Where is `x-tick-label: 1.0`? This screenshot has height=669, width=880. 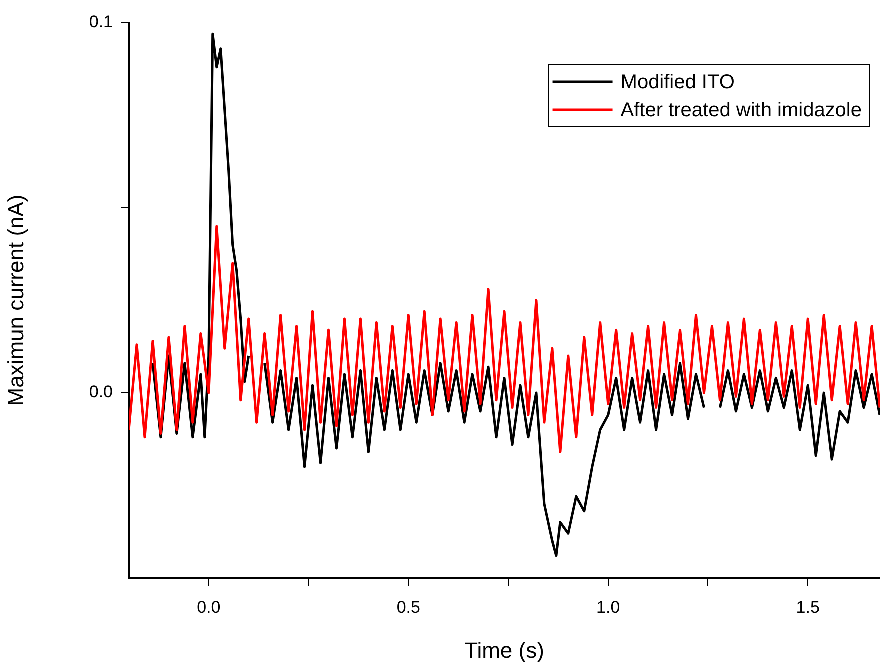
x-tick-label: 1.0 is located at coordinates (608, 607).